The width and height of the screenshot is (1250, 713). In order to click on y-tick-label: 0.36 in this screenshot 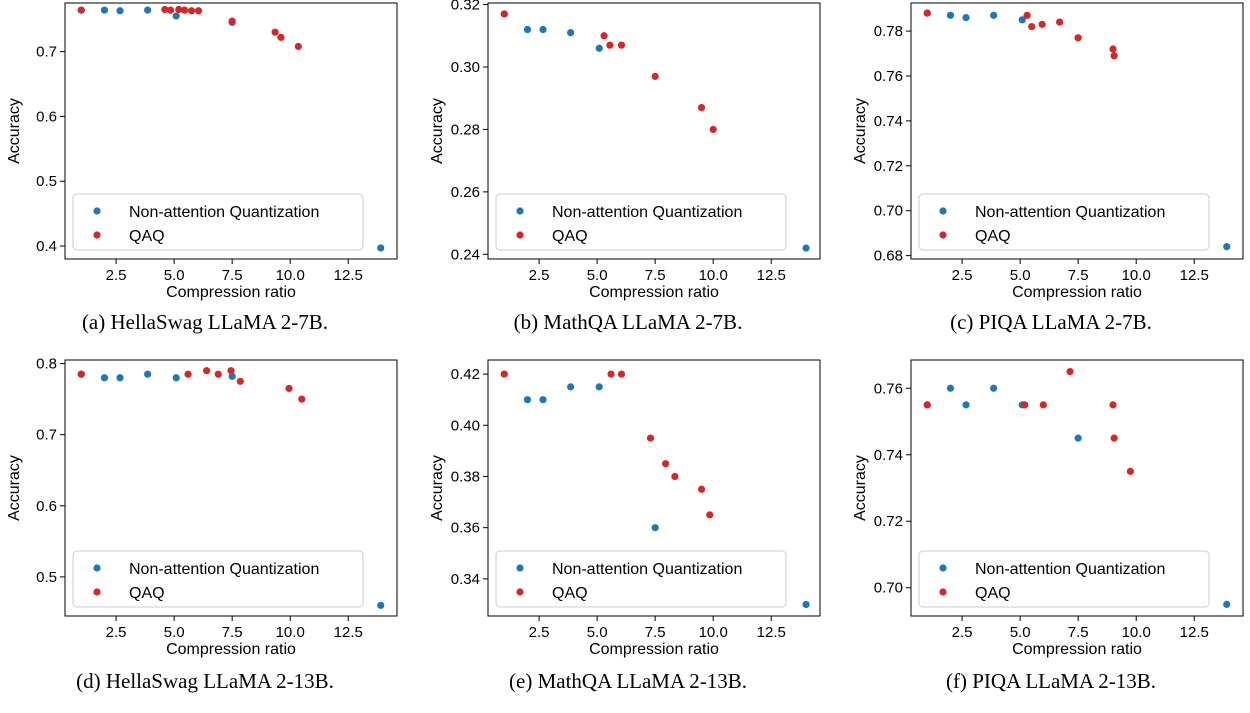, I will do `click(465, 528)`.